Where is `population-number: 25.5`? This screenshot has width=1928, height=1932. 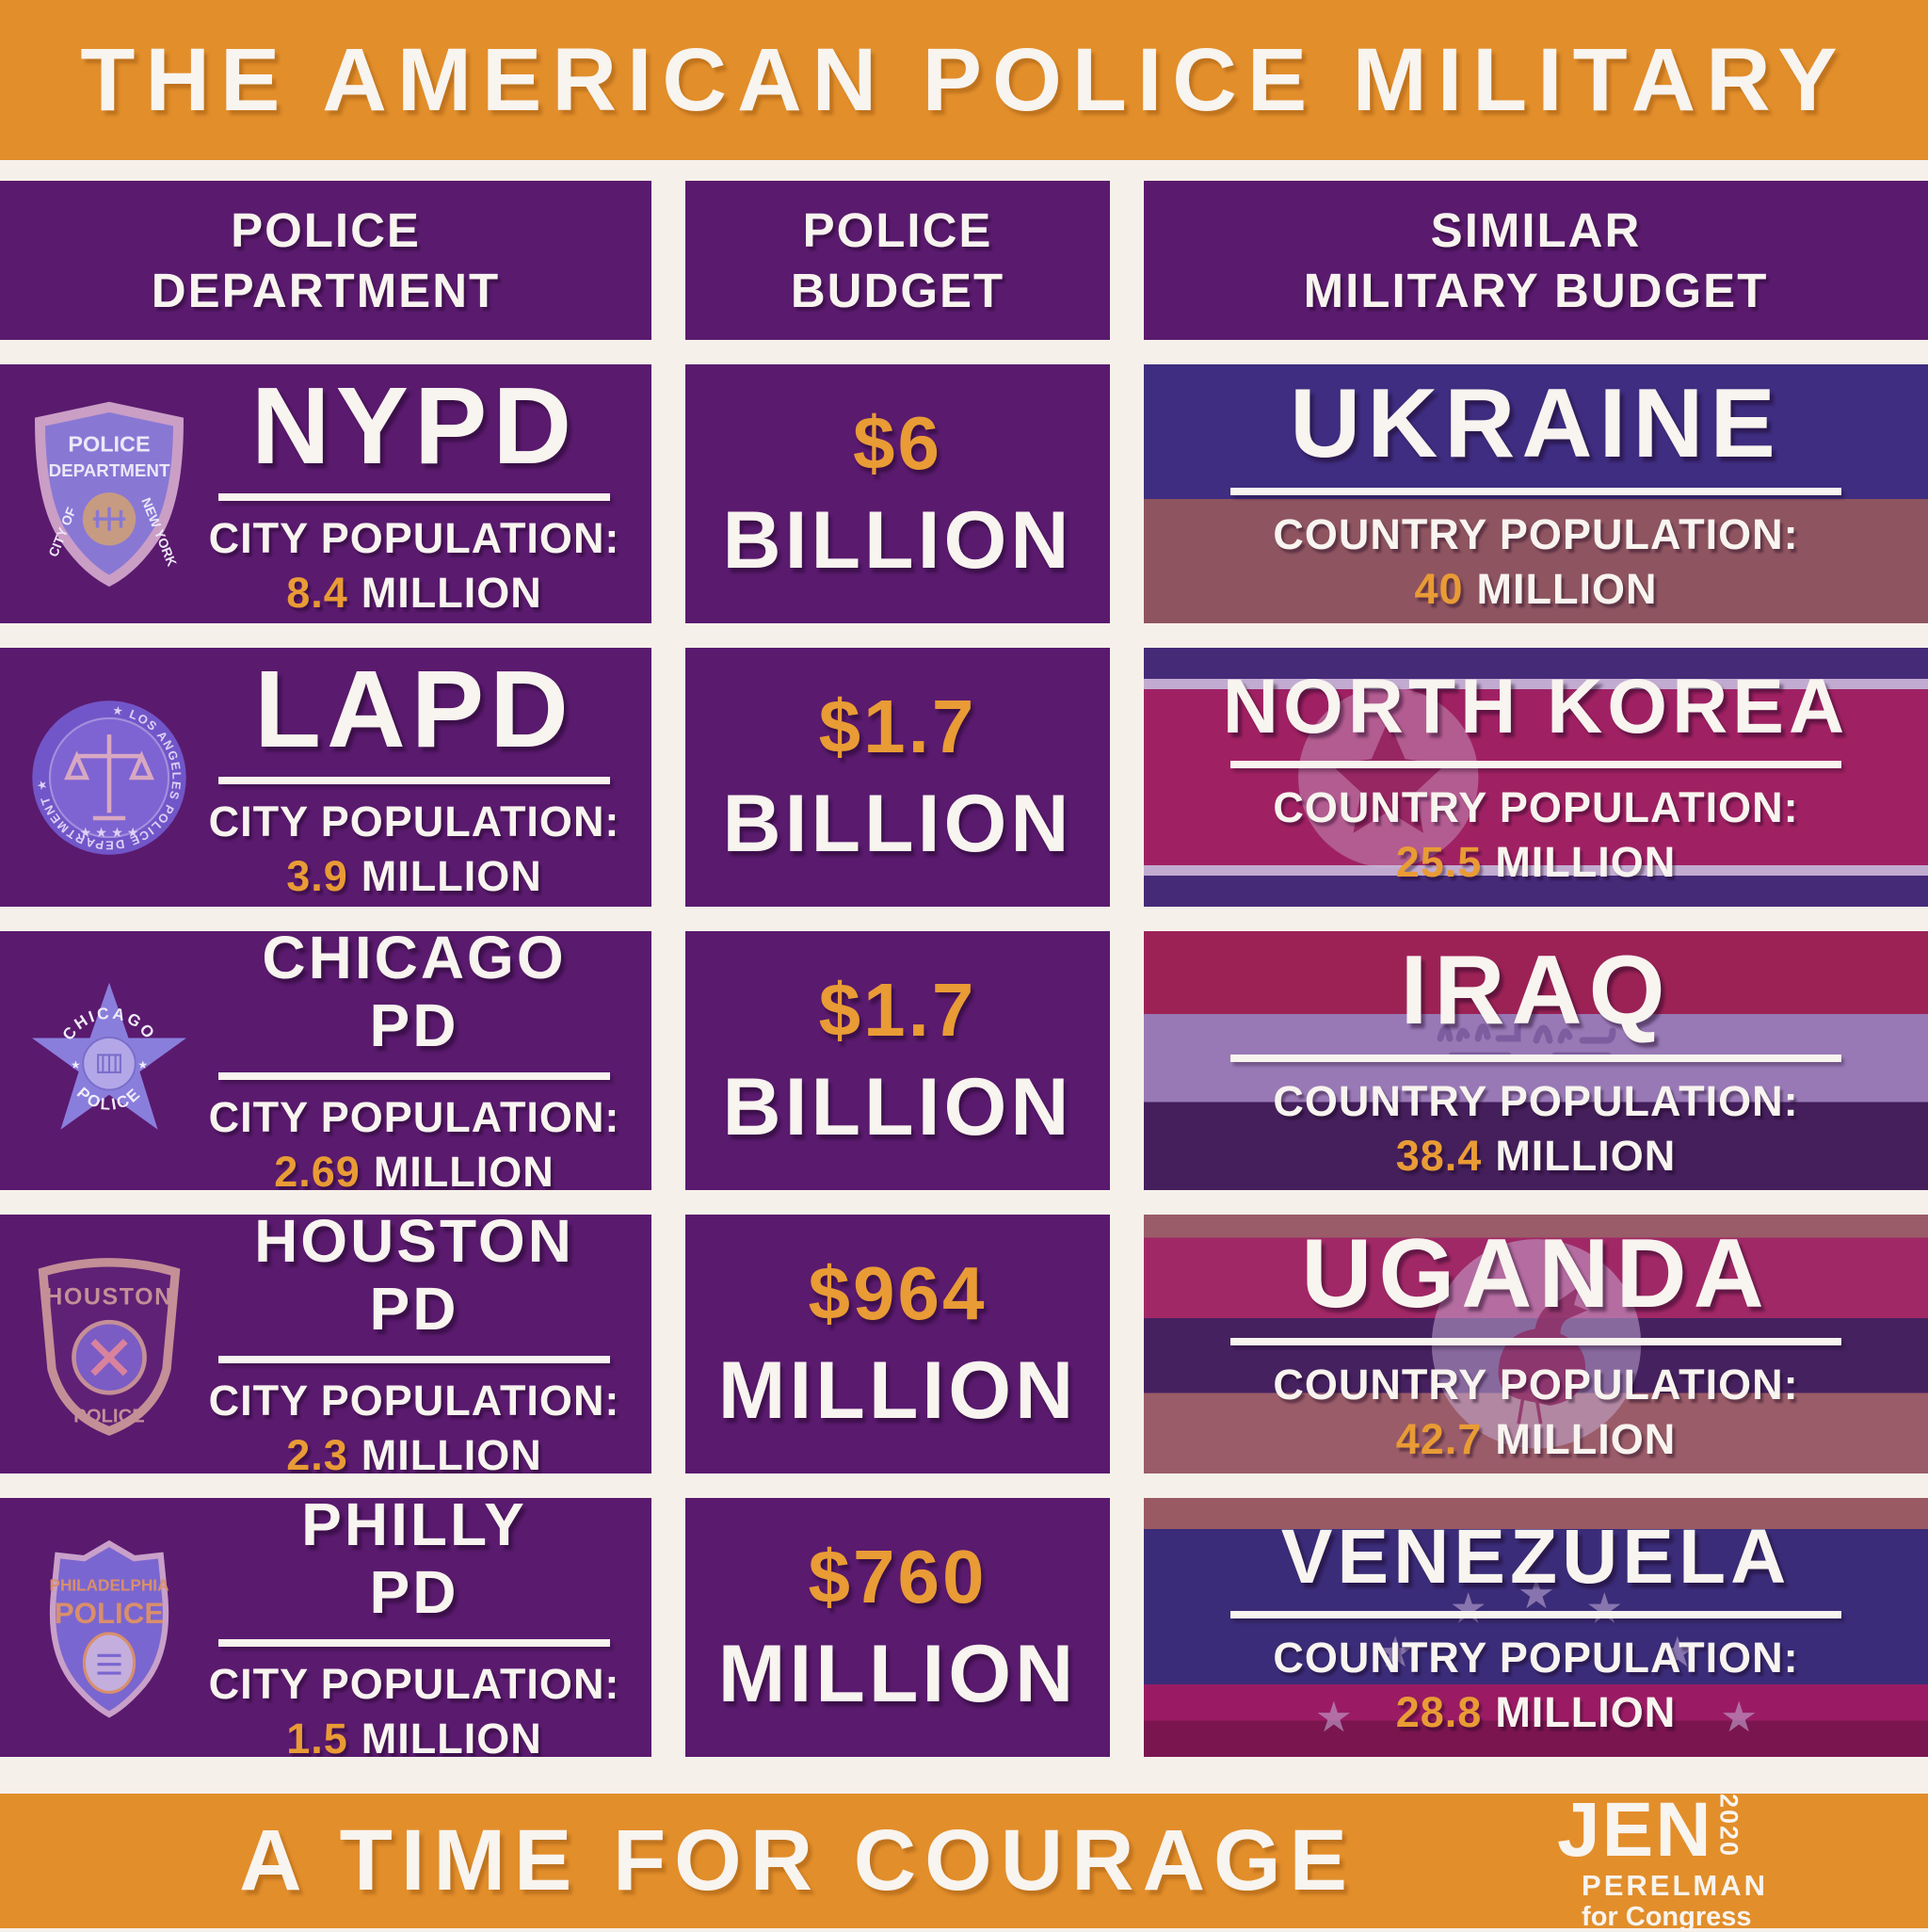 population-number: 25.5 is located at coordinates (1439, 861).